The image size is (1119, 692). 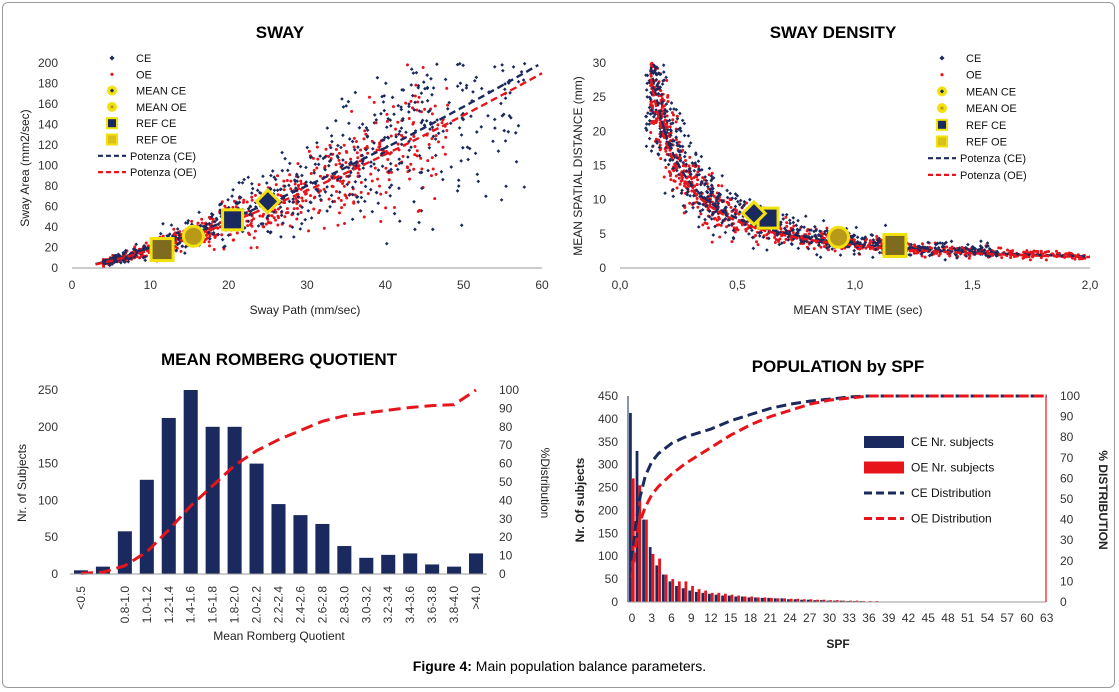 I want to click on legend-mean-oe-dot, so click(x=112, y=107).